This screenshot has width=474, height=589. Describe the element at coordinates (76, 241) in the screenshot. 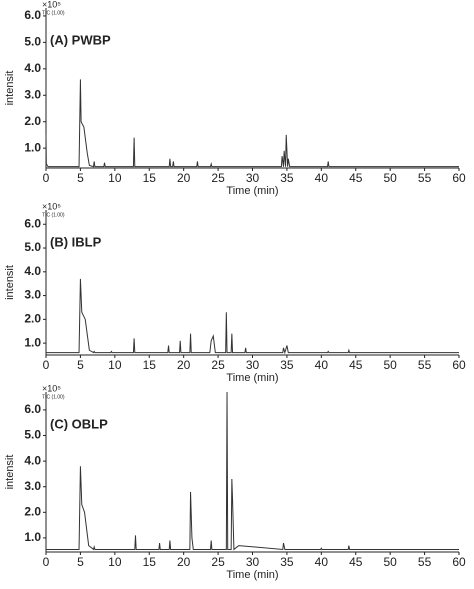

I see `panel-title: (B) IBLP` at that location.